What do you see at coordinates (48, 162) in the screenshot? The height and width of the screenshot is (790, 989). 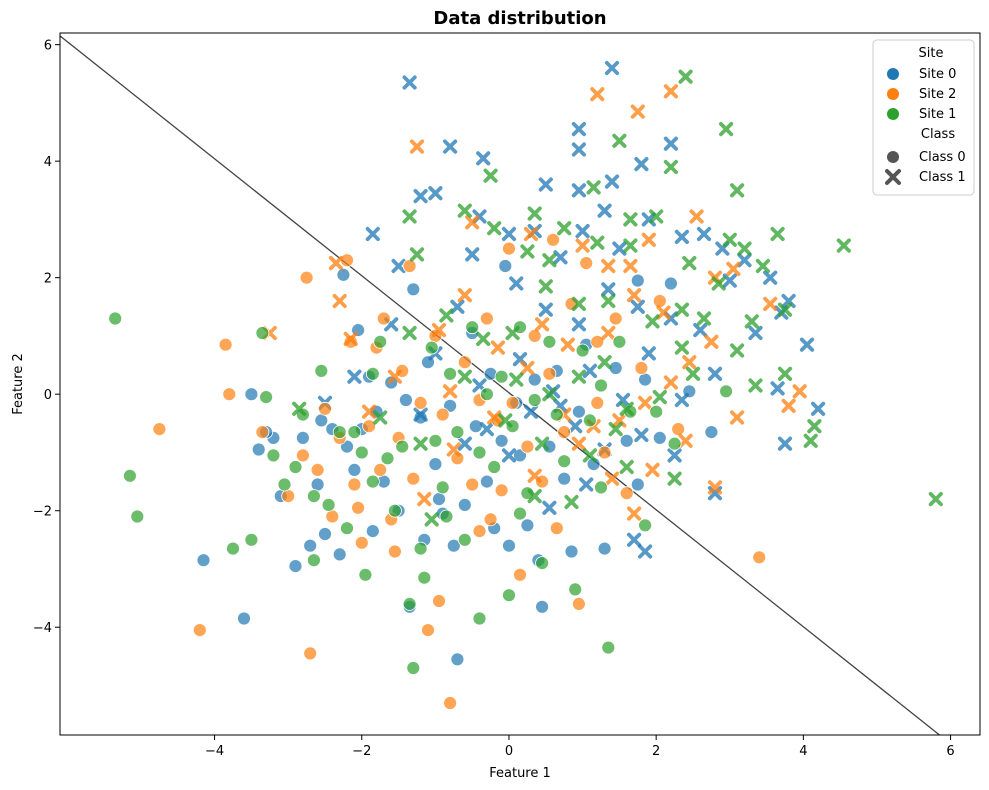 I see `y-tick-label: 4` at bounding box center [48, 162].